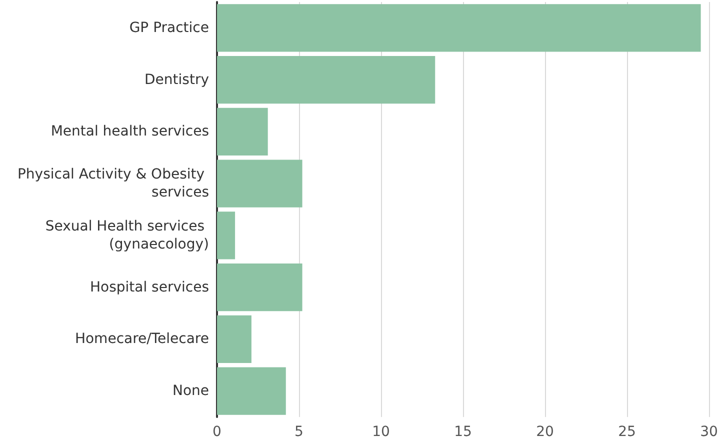 Image resolution: width=723 pixels, height=443 pixels. I want to click on x-tick-label: 20, so click(545, 432).